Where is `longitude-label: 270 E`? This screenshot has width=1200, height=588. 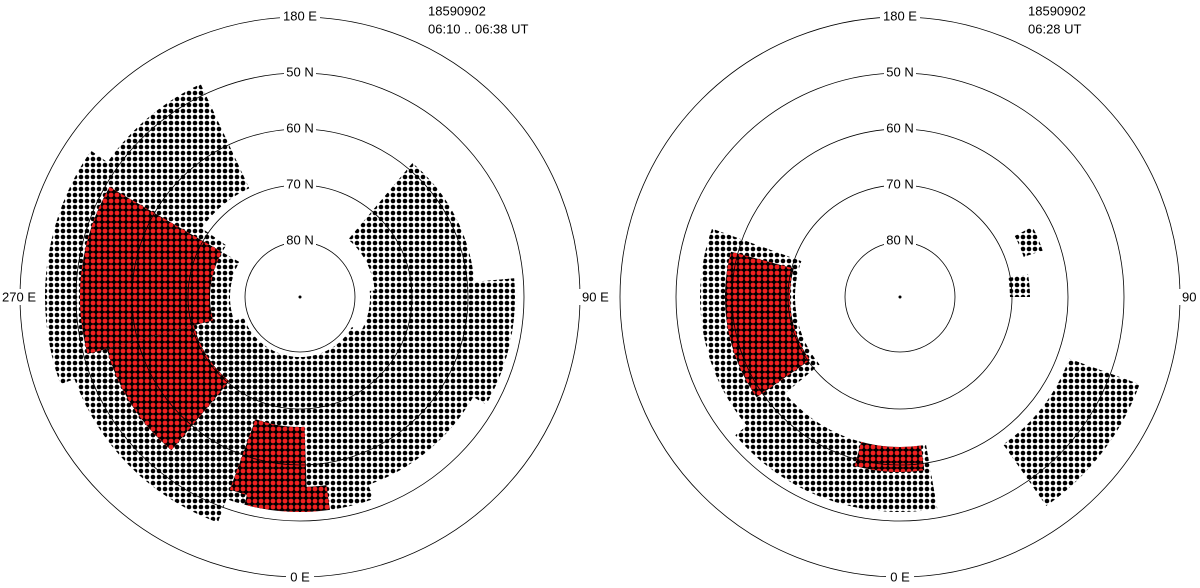
longitude-label: 270 E is located at coordinates (19, 296).